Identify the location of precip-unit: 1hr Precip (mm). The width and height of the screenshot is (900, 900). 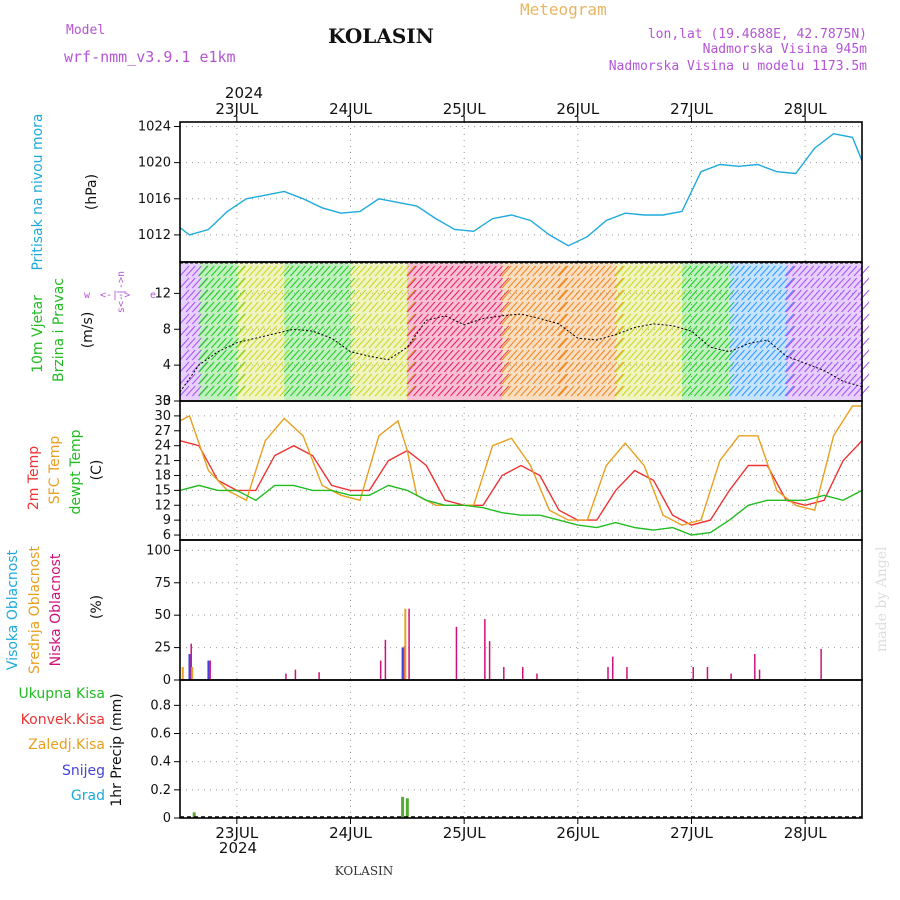
(117, 749).